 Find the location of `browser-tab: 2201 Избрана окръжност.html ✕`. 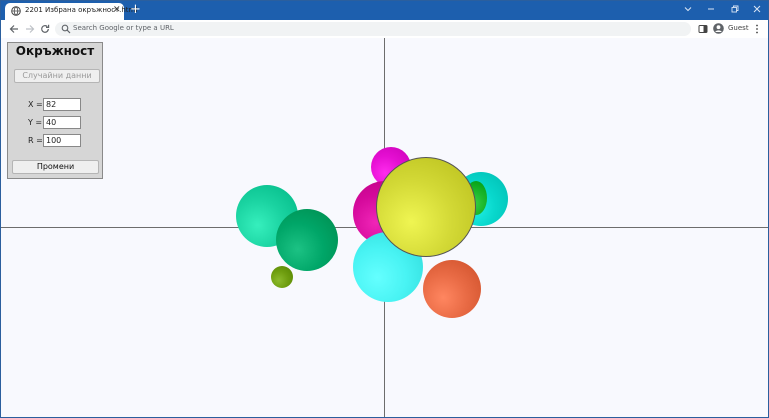

browser-tab: 2201 Избрана окръжност.html ✕ is located at coordinates (71, 11).